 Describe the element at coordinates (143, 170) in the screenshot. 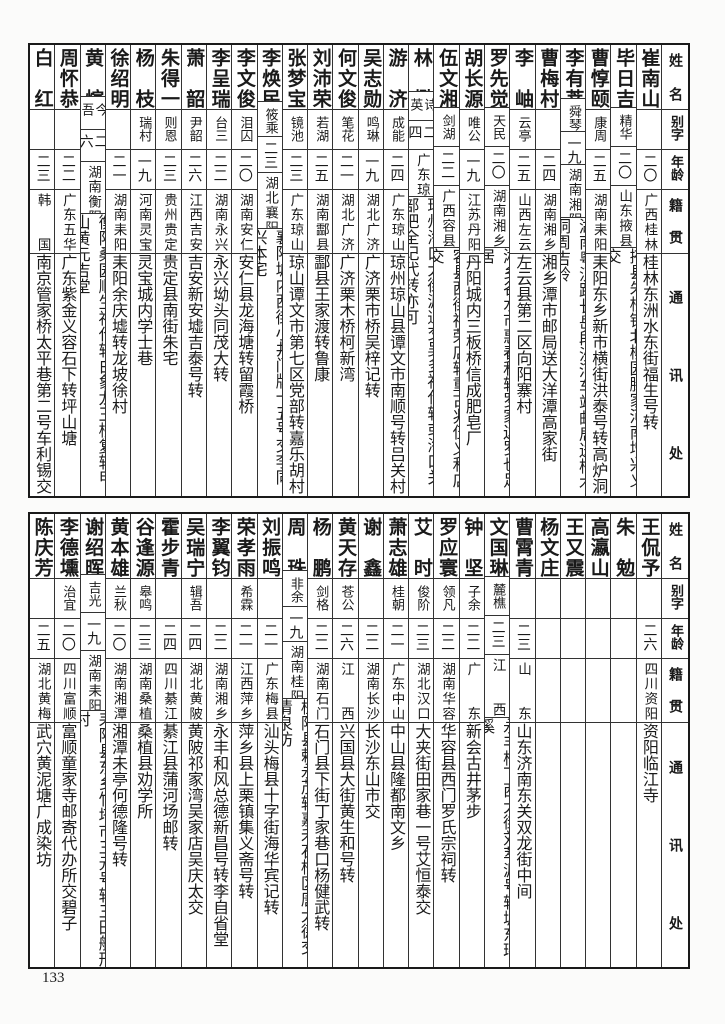

I see `age-cell: 一九` at that location.